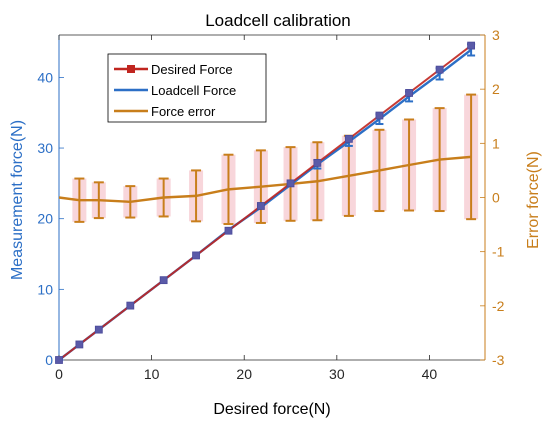 This screenshot has width=550, height=422. What do you see at coordinates (45, 289) in the screenshot?
I see `left-tick-label: 10` at bounding box center [45, 289].